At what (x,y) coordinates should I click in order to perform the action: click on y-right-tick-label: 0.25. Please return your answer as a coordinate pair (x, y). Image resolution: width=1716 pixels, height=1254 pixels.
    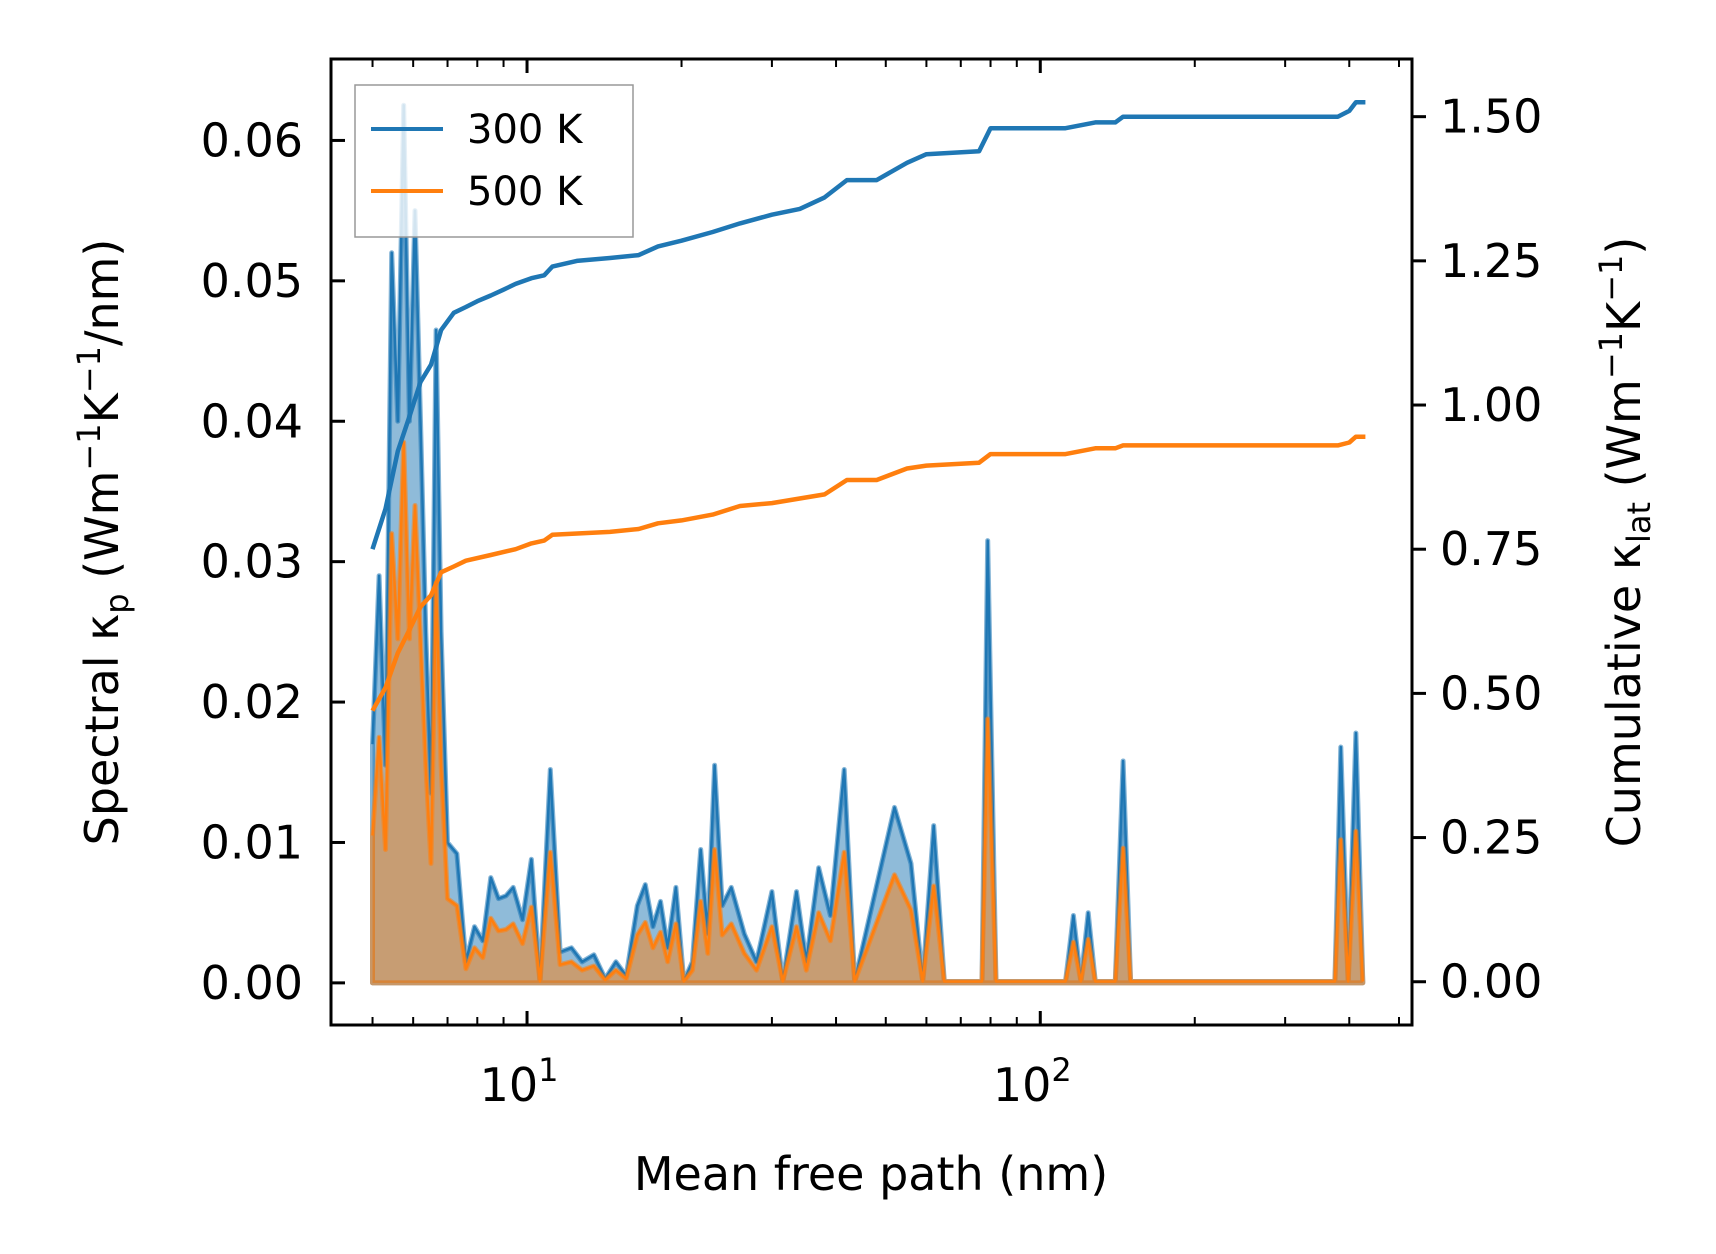
    Looking at the image, I should click on (1491, 838).